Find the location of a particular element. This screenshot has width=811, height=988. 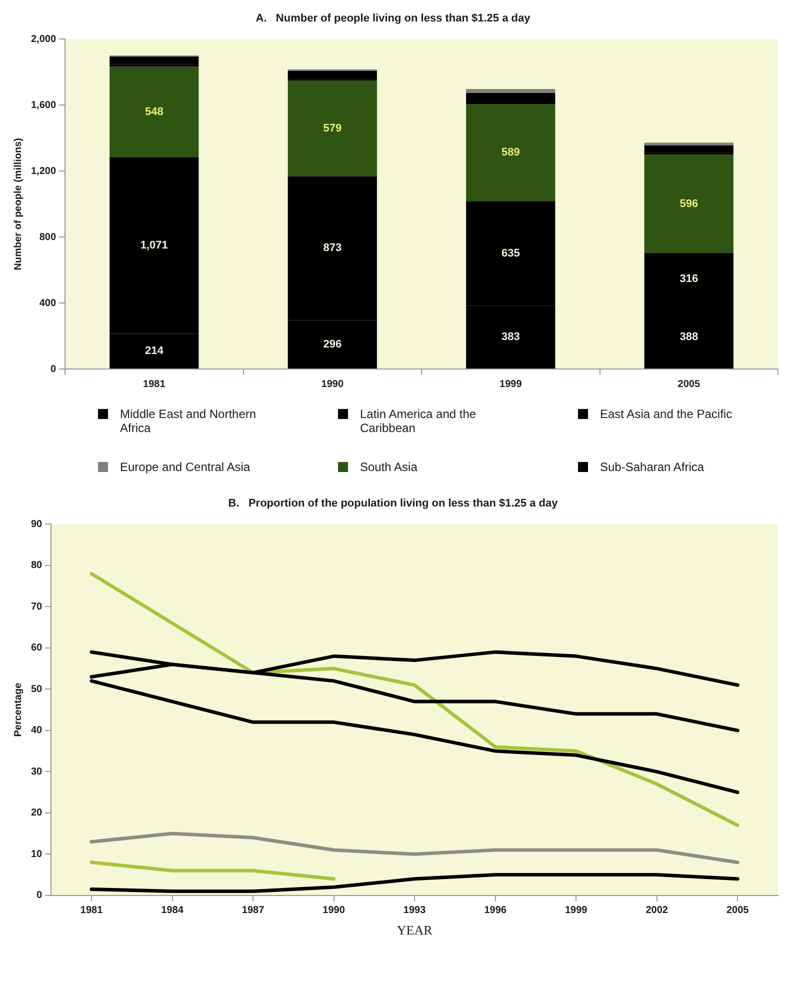

data-label: 873 is located at coordinates (332, 248).